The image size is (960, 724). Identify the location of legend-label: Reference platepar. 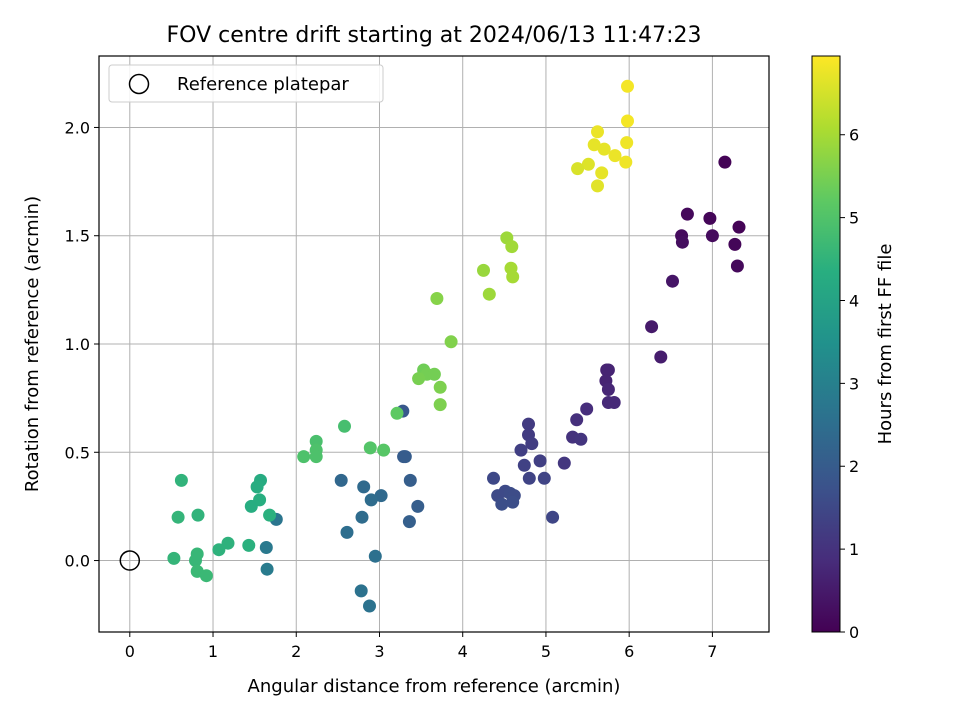
(263, 84).